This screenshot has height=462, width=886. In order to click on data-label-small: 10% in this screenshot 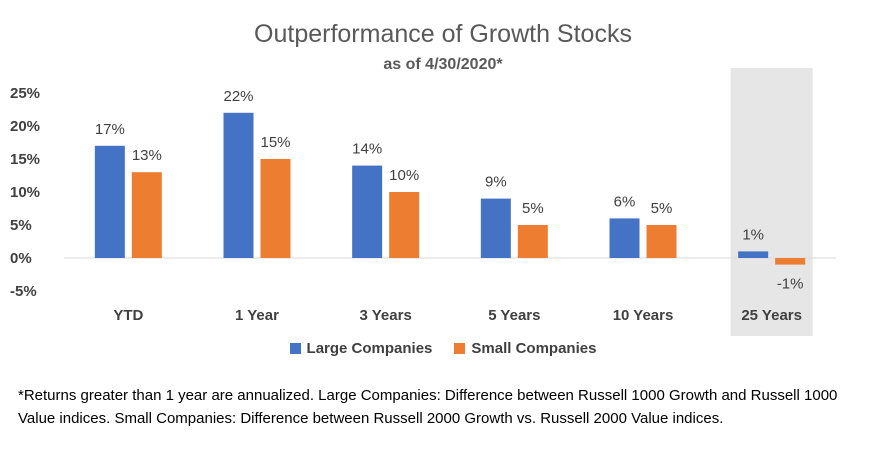, I will do `click(404, 175)`.